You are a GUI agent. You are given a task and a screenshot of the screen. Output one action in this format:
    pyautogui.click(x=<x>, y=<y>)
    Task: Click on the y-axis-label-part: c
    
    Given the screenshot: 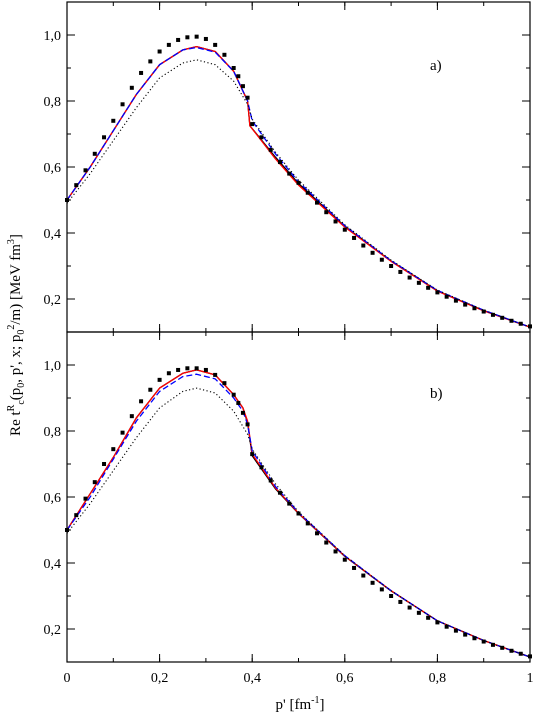 What is the action you would take?
    pyautogui.click(x=21, y=402)
    